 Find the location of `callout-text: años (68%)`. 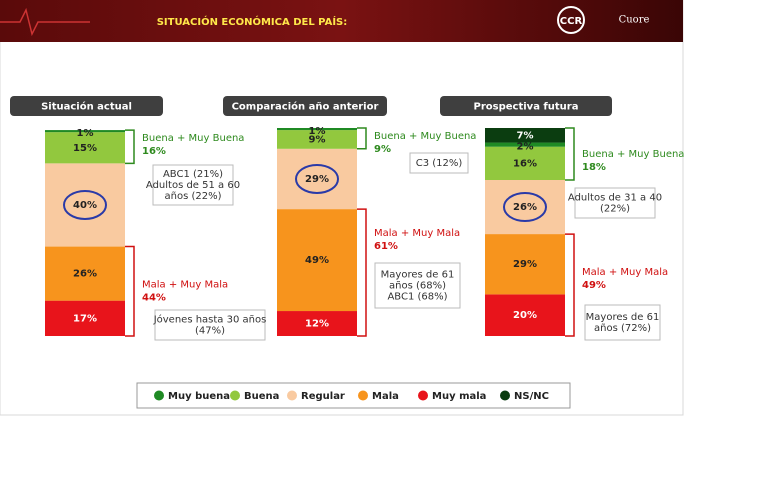

callout-text: años (68%) is located at coordinates (417, 286).